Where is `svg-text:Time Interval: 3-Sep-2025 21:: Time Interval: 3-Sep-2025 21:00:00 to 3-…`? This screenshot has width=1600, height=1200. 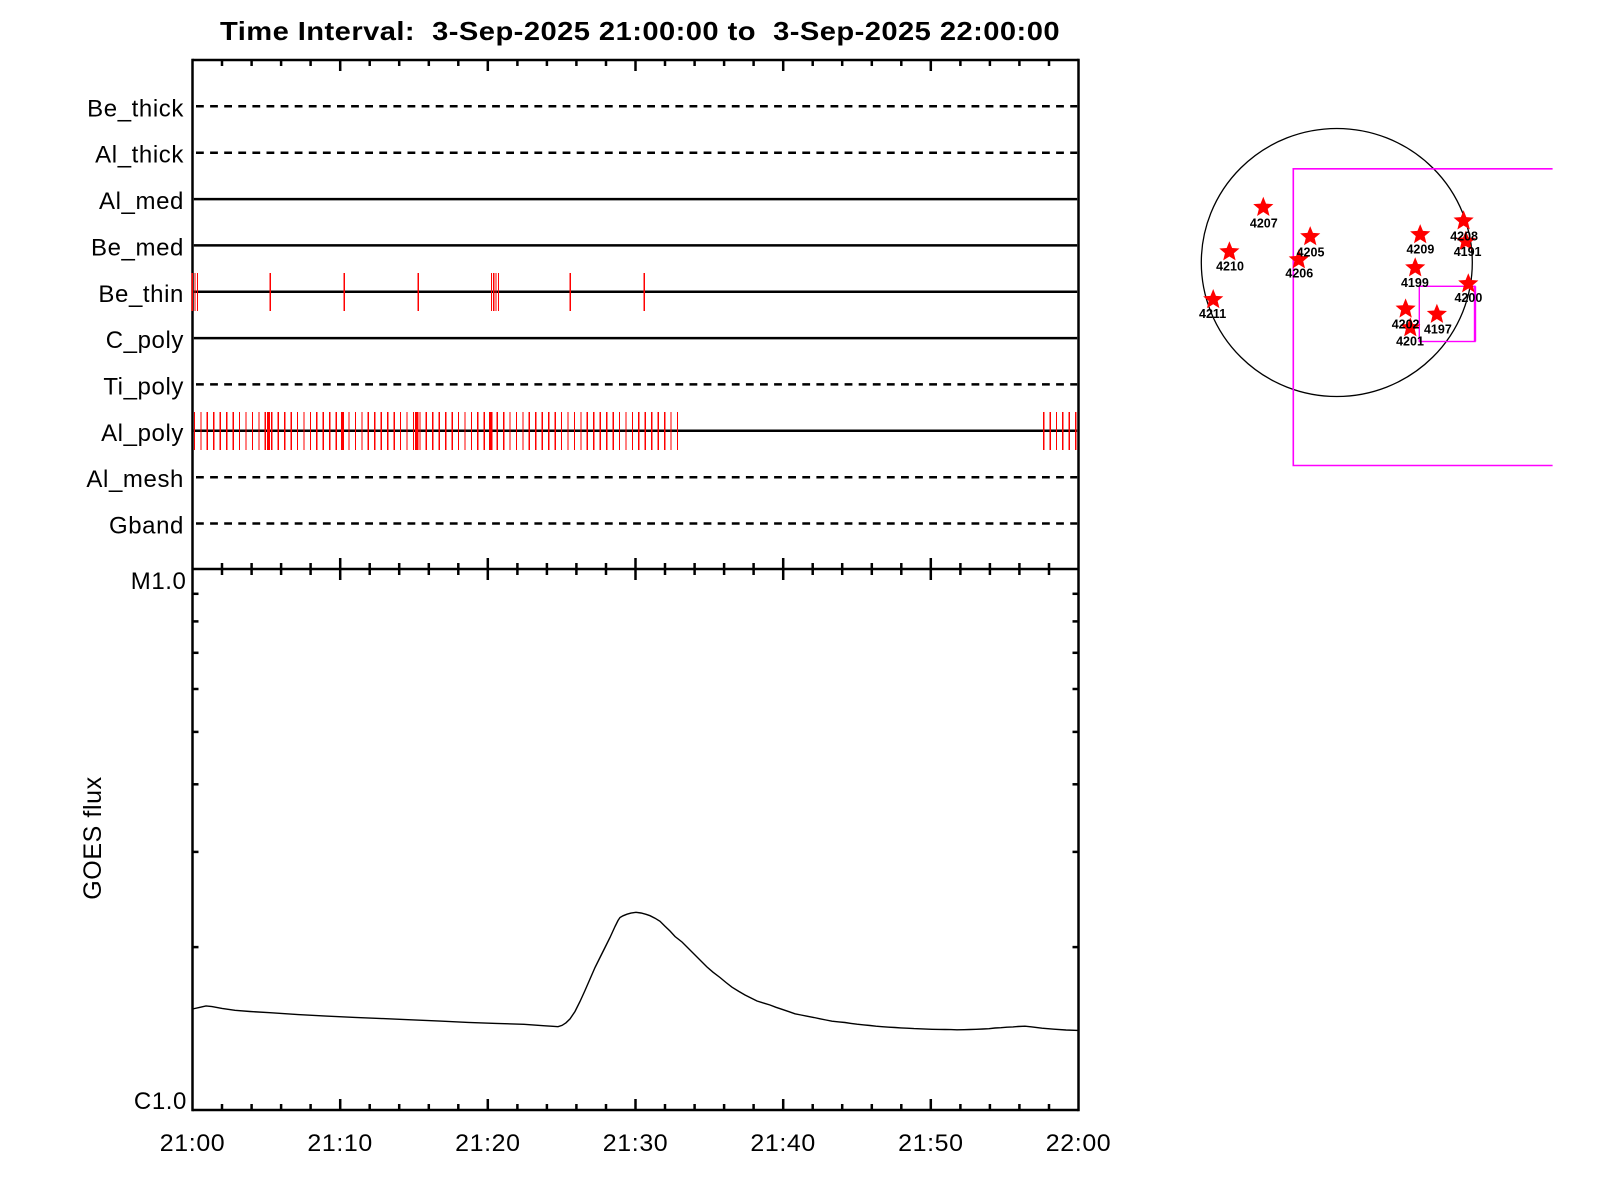
svg-text:Time Interval: 3-Sep-2025 21:: Time Interval: 3-Sep-2025 21:00:00 to 3-… is located at coordinates (640, 31).